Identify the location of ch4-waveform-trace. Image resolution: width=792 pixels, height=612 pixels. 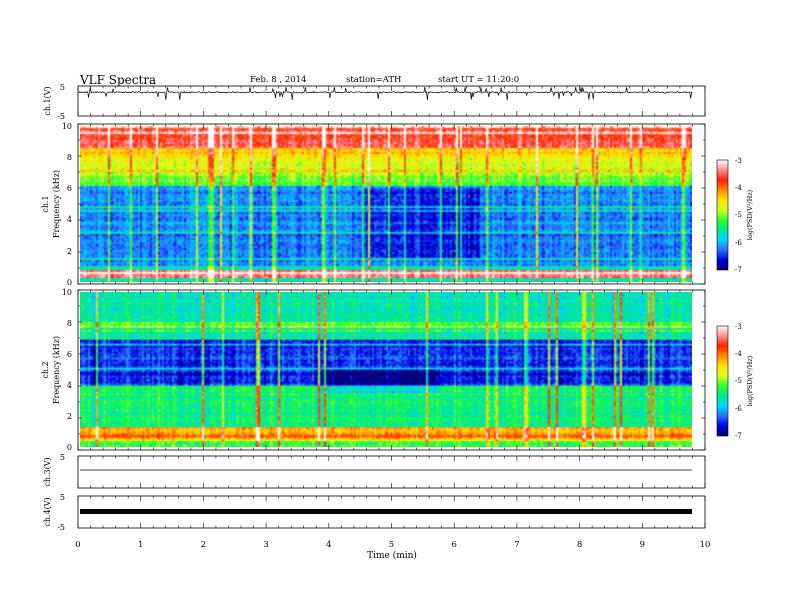
(386, 511).